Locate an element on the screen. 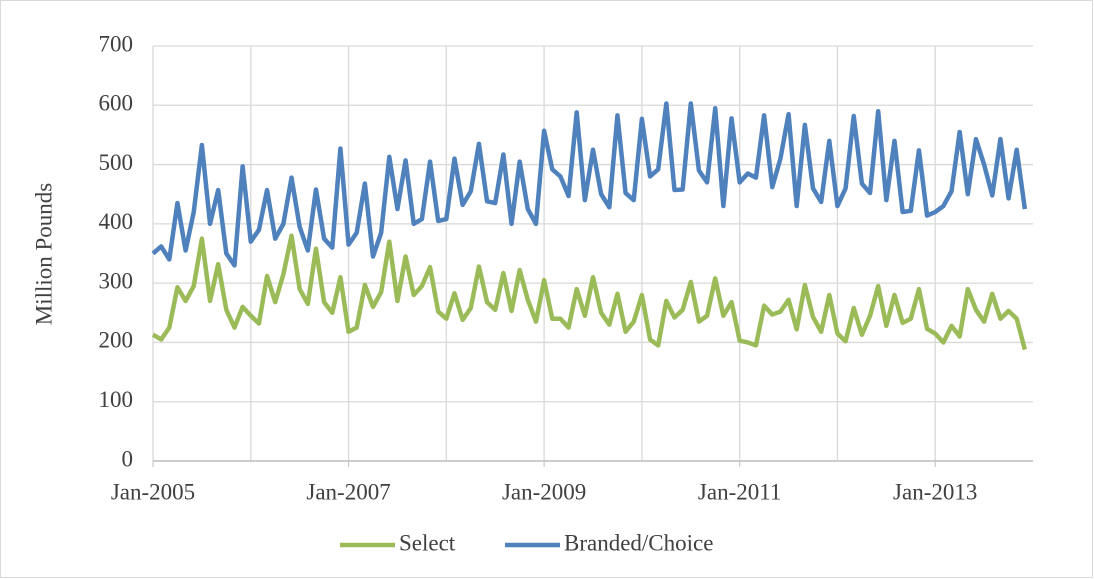 The width and height of the screenshot is (1094, 579). y-tick-label: 300 is located at coordinates (116, 280).